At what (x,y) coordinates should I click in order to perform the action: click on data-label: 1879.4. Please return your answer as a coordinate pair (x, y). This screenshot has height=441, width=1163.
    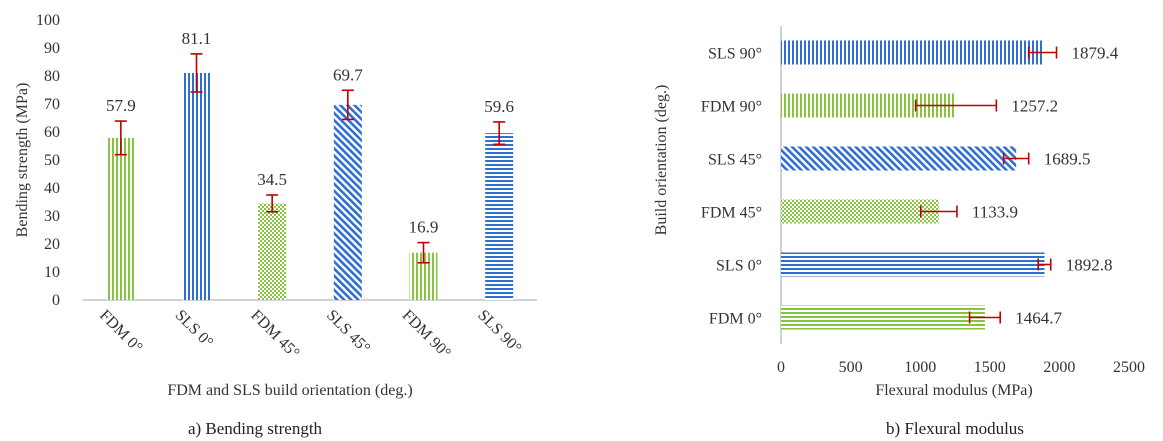
    Looking at the image, I should click on (1095, 53).